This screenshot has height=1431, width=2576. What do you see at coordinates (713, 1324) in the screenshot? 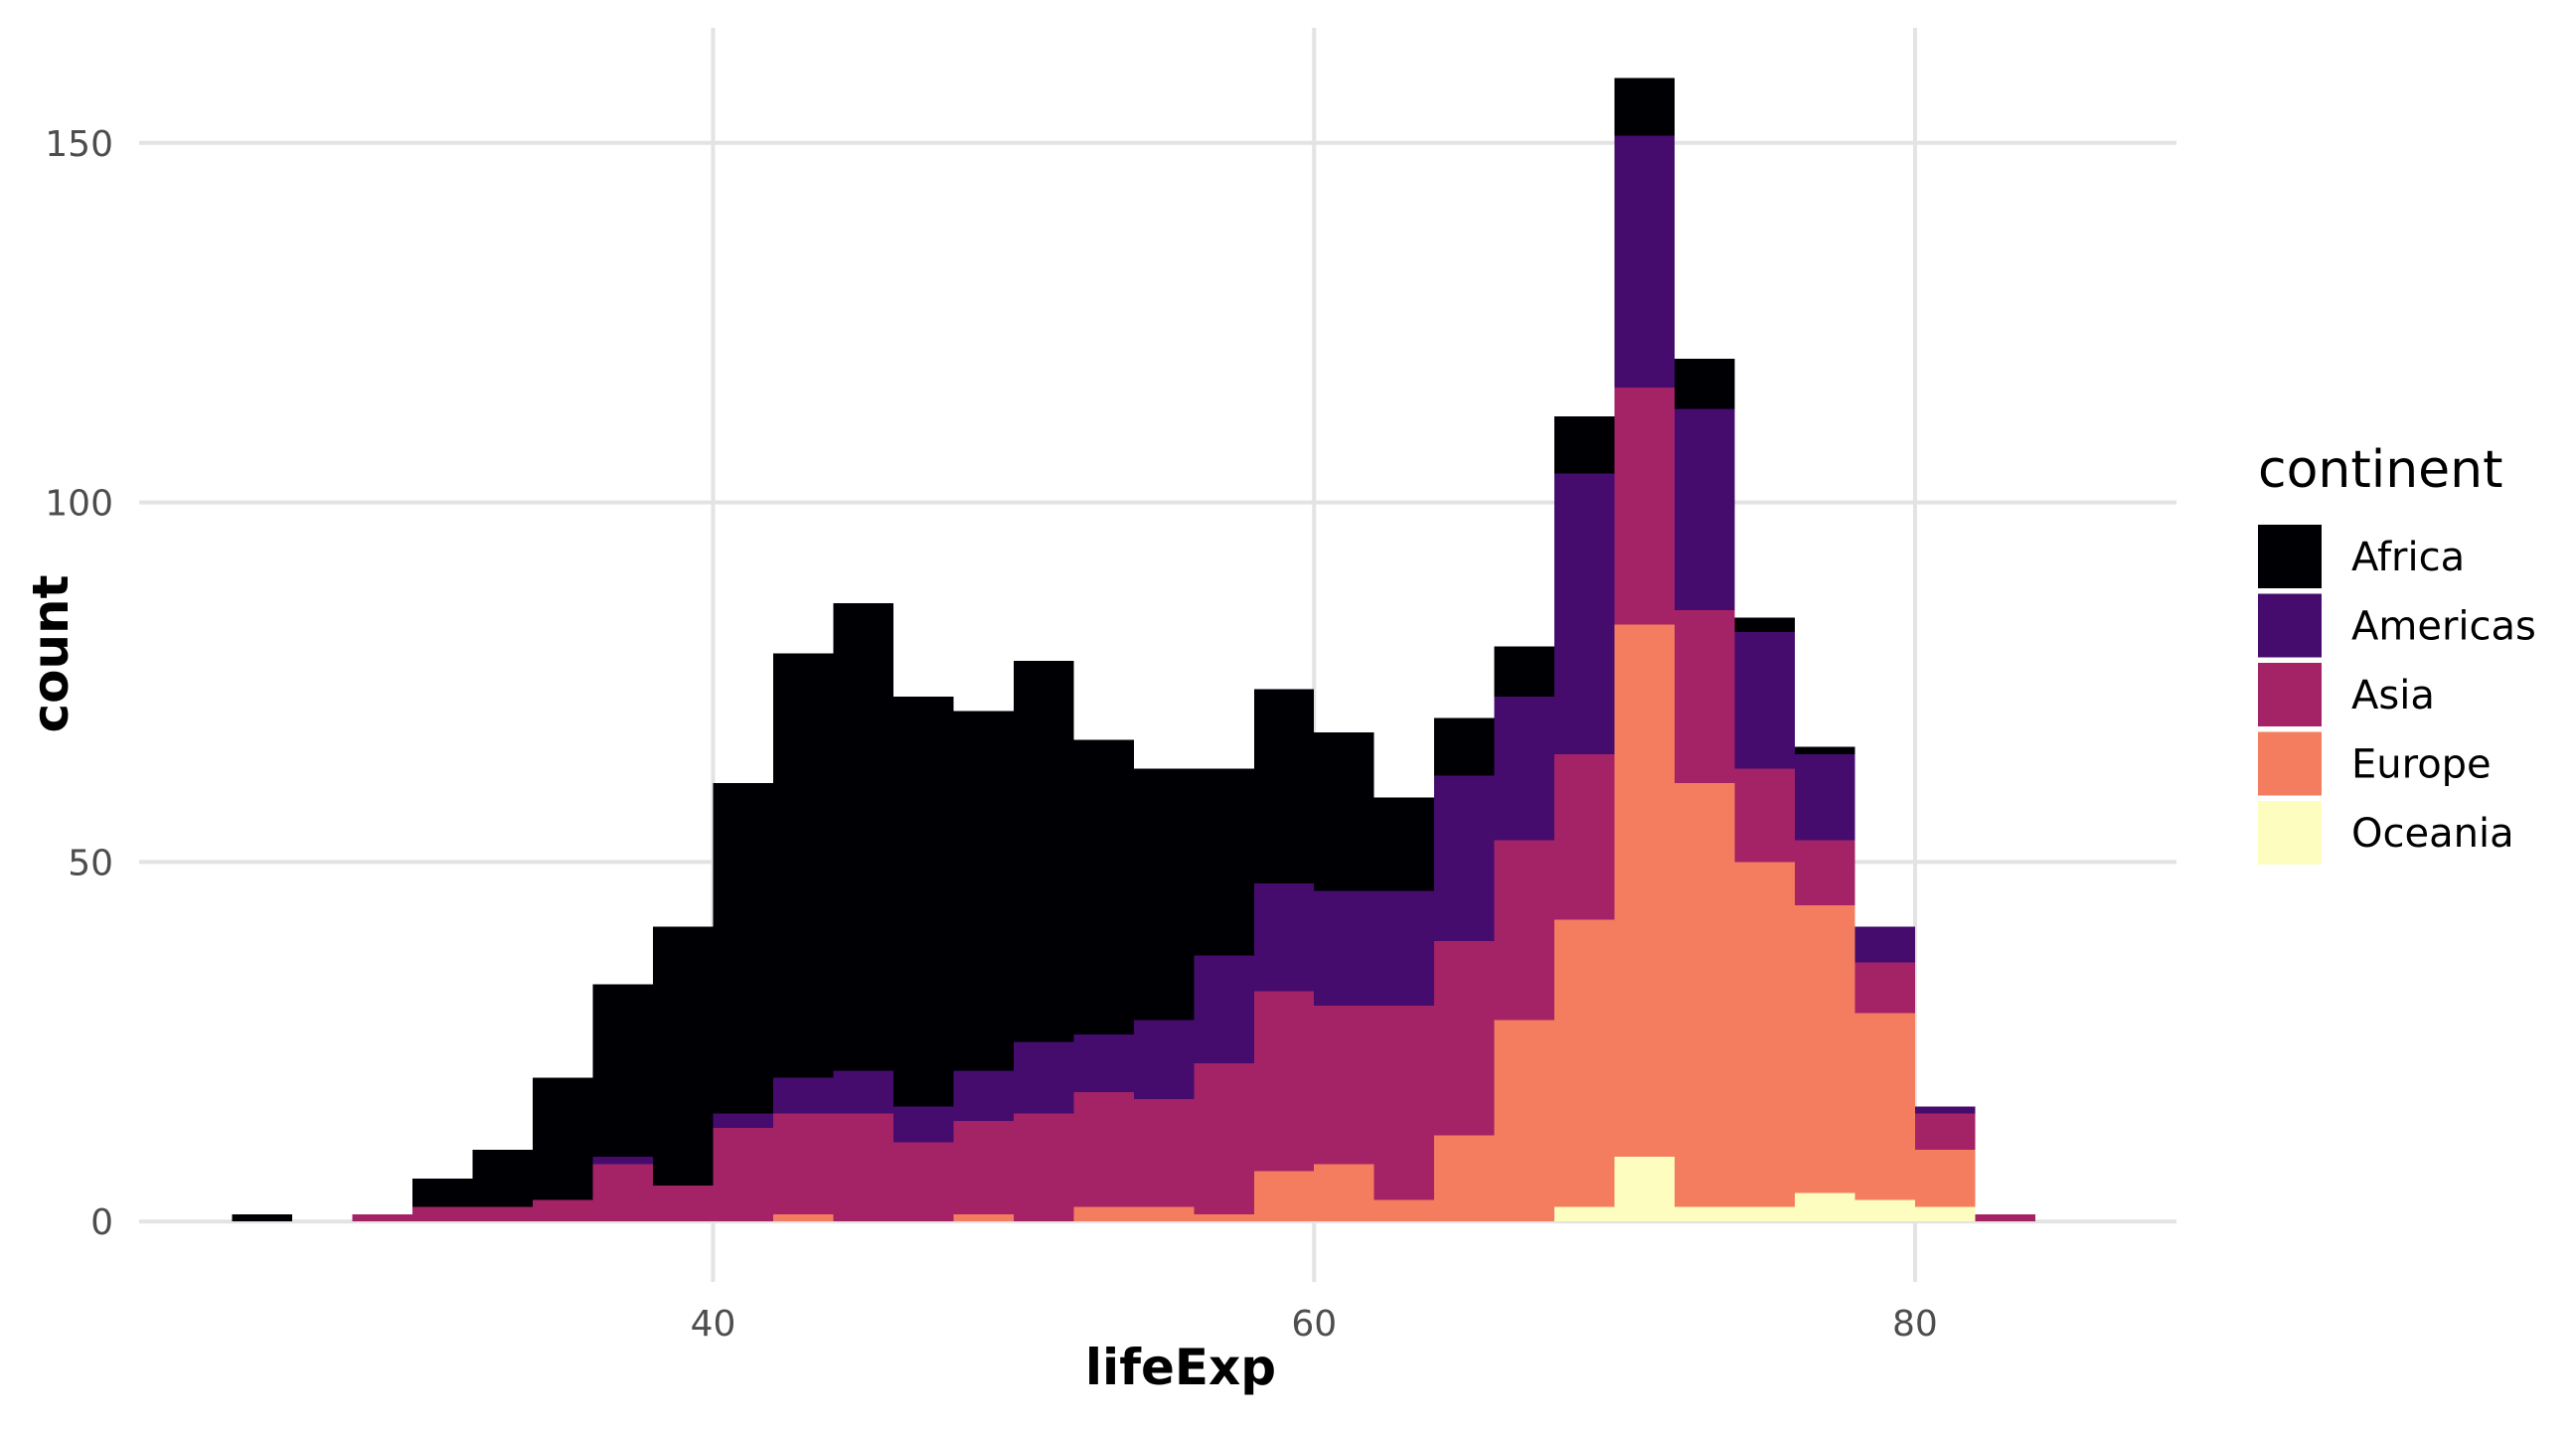
I see `x-tick-label: 40` at bounding box center [713, 1324].